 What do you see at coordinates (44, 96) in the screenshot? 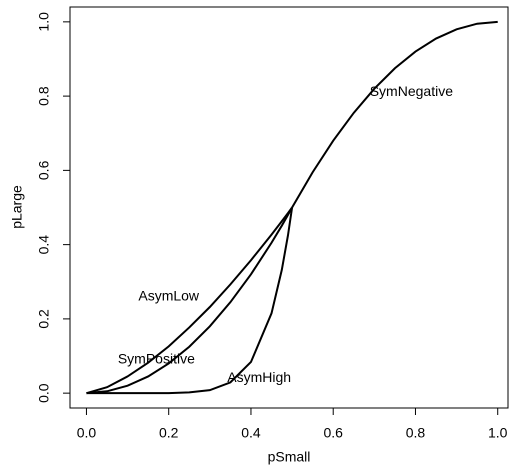
I see `y-tick-label: 0.8` at bounding box center [44, 96].